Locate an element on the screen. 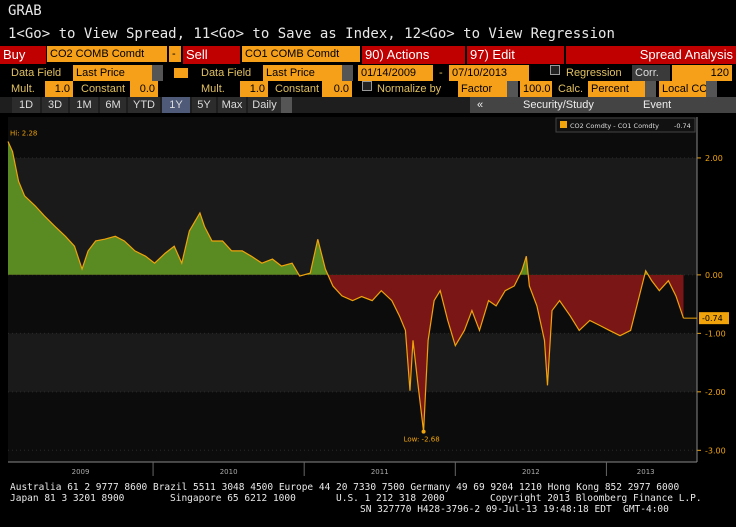  legend-value: -0.74 is located at coordinates (682, 126).